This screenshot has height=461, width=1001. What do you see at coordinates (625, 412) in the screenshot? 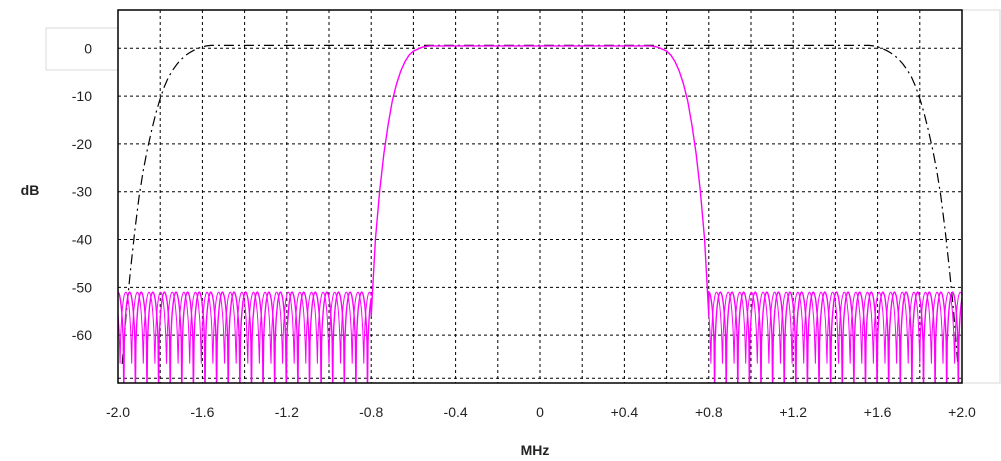
I see `x-tick-label-6: +0.4` at bounding box center [625, 412].